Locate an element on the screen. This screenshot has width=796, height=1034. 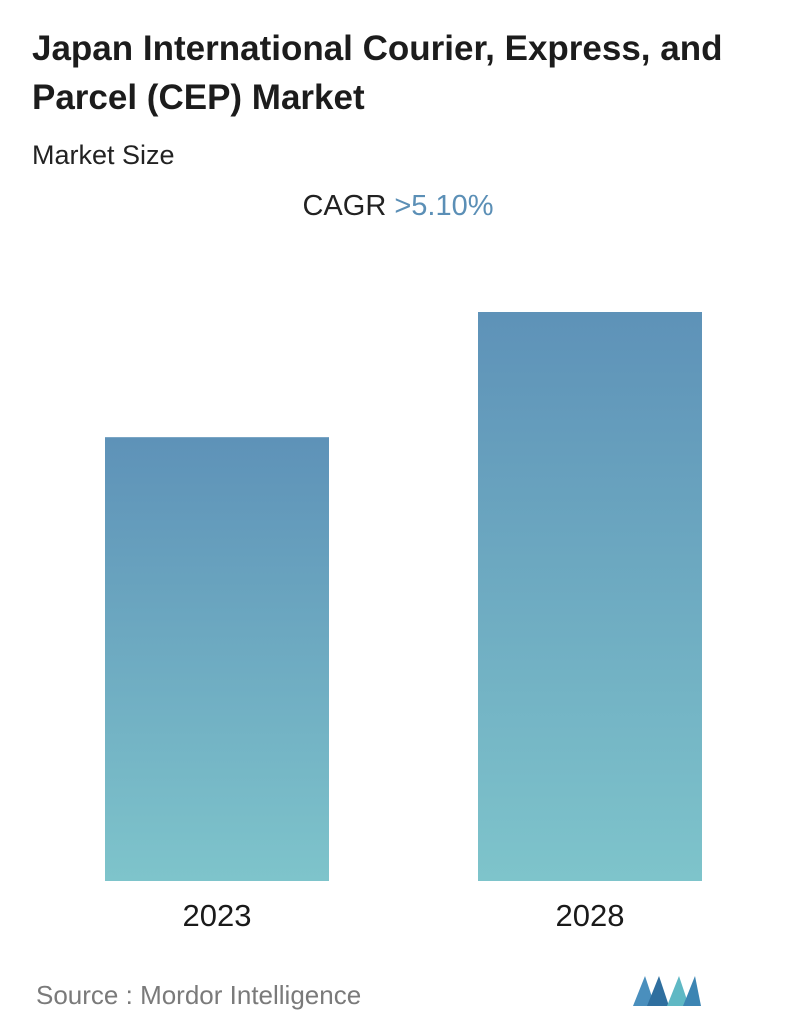
cagr-annotation: CAGR >5.10% is located at coordinates (398, 206).